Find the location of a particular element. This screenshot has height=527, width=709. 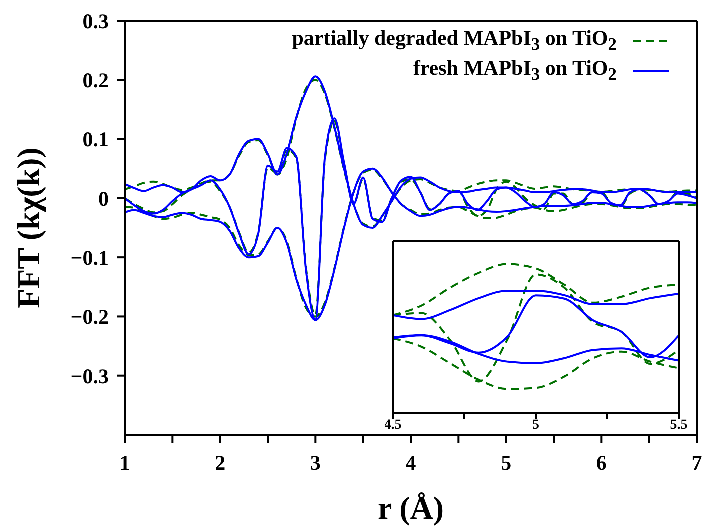

x-tick-label: 3 is located at coordinates (315, 462).